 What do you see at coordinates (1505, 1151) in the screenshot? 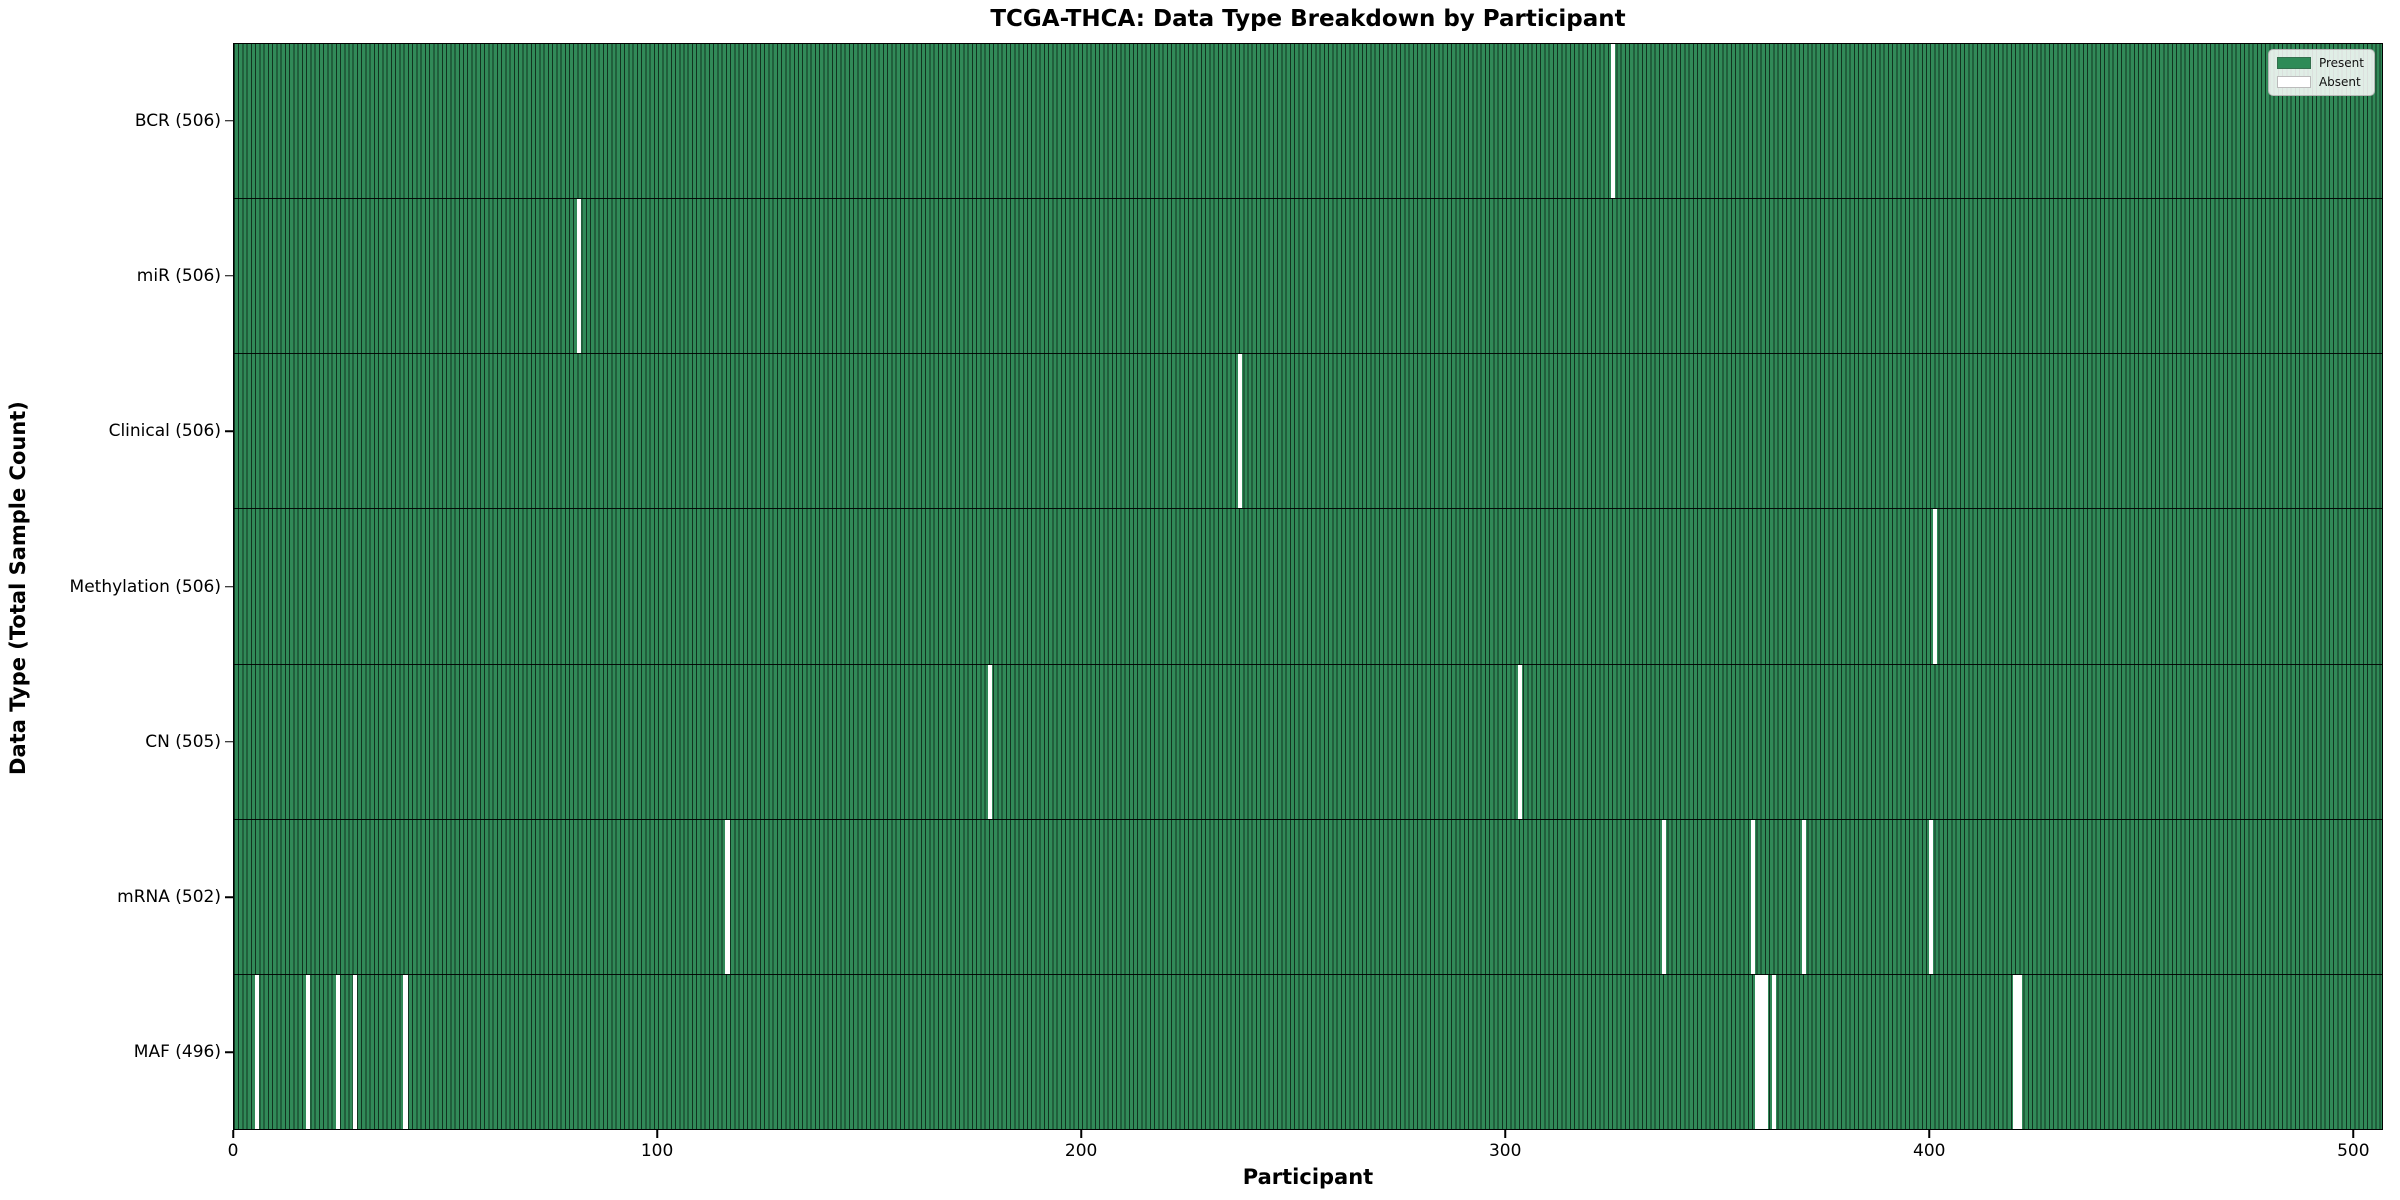
I see `xtick-label-300: 300` at bounding box center [1505, 1151].